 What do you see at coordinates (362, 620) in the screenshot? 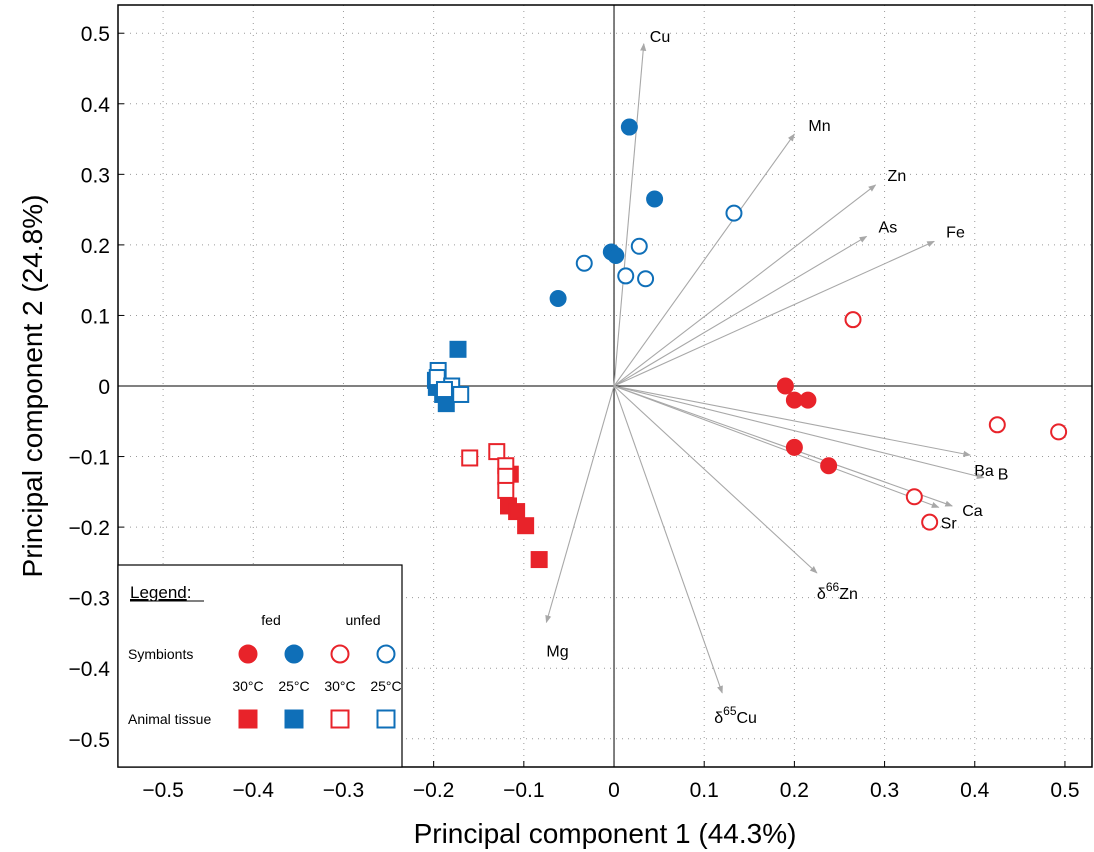
I see `legend-group-label: unfed` at bounding box center [362, 620].